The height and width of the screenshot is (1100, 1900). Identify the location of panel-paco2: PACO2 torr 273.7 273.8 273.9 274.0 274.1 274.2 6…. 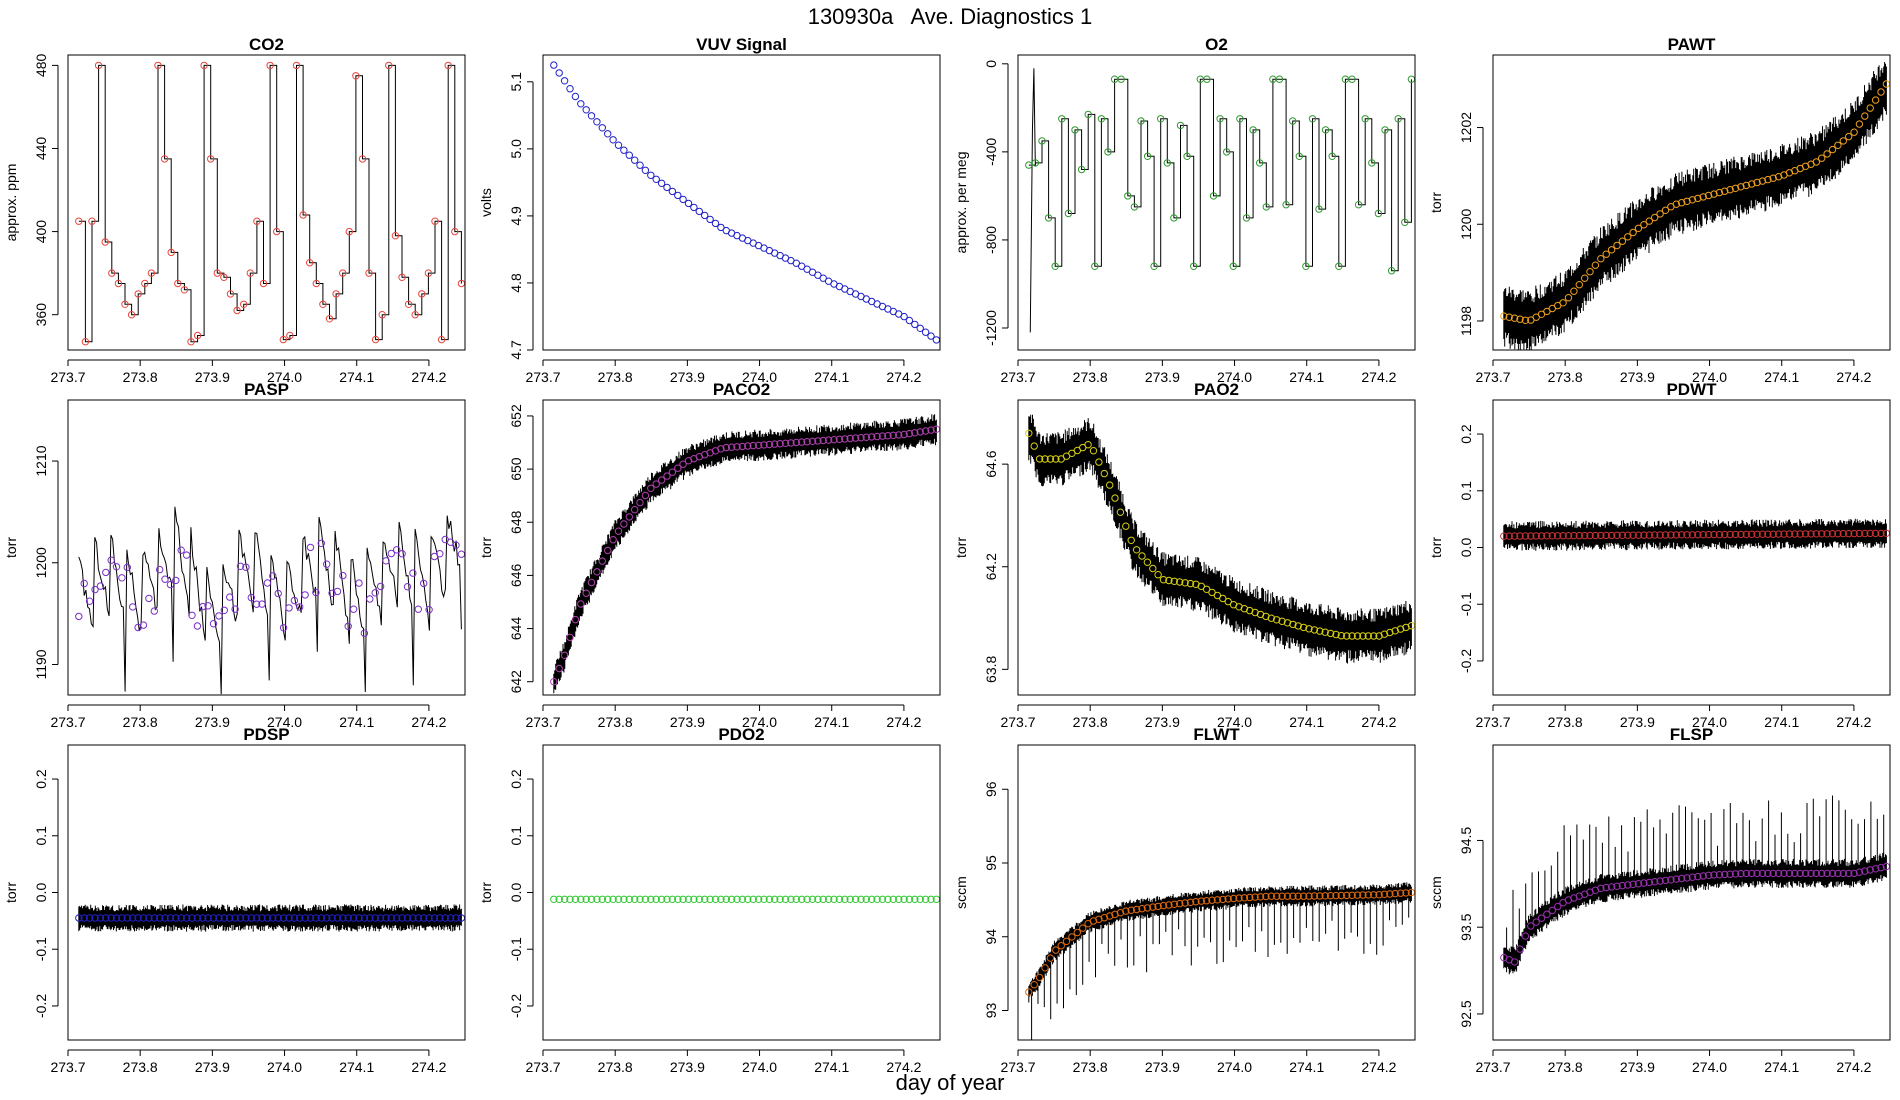
(712, 556).